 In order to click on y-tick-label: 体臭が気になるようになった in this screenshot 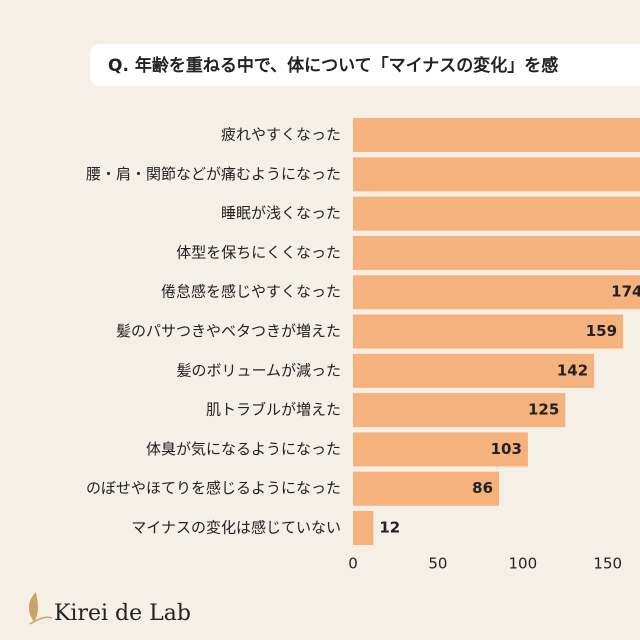, I will do `click(243, 449)`.